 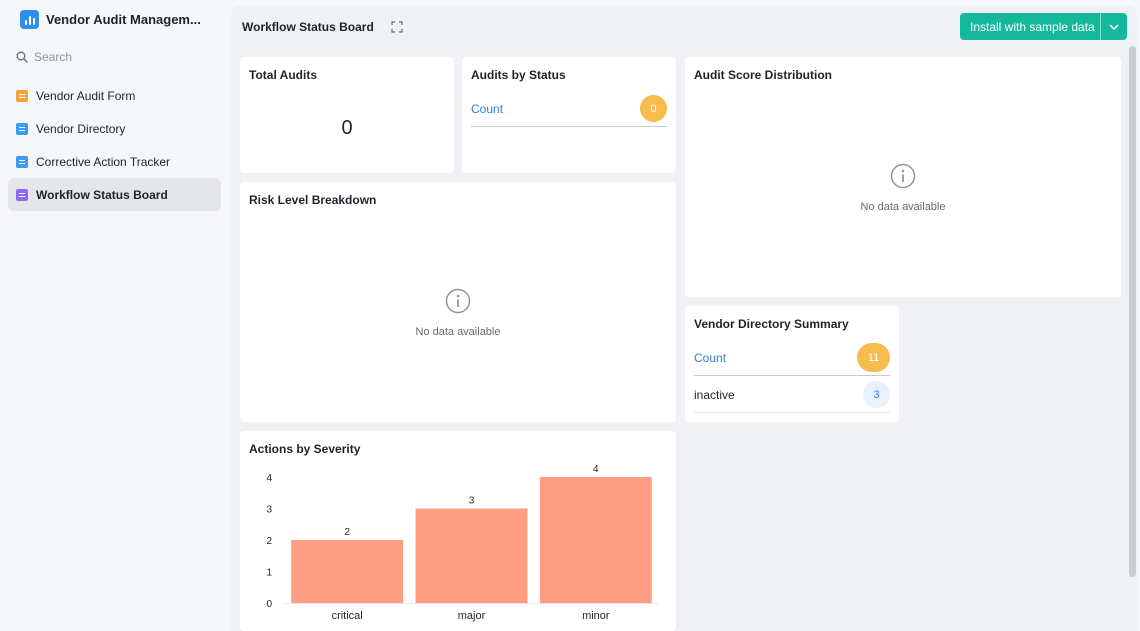 What do you see at coordinates (269, 573) in the screenshot?
I see `y-tick-label: 1` at bounding box center [269, 573].